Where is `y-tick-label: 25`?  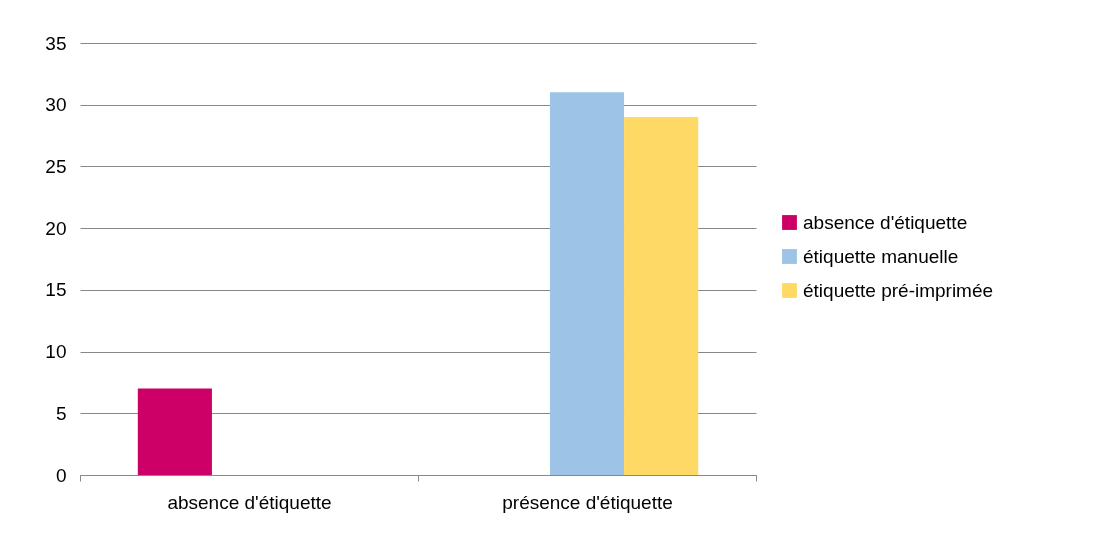
y-tick-label: 25 is located at coordinates (56, 166).